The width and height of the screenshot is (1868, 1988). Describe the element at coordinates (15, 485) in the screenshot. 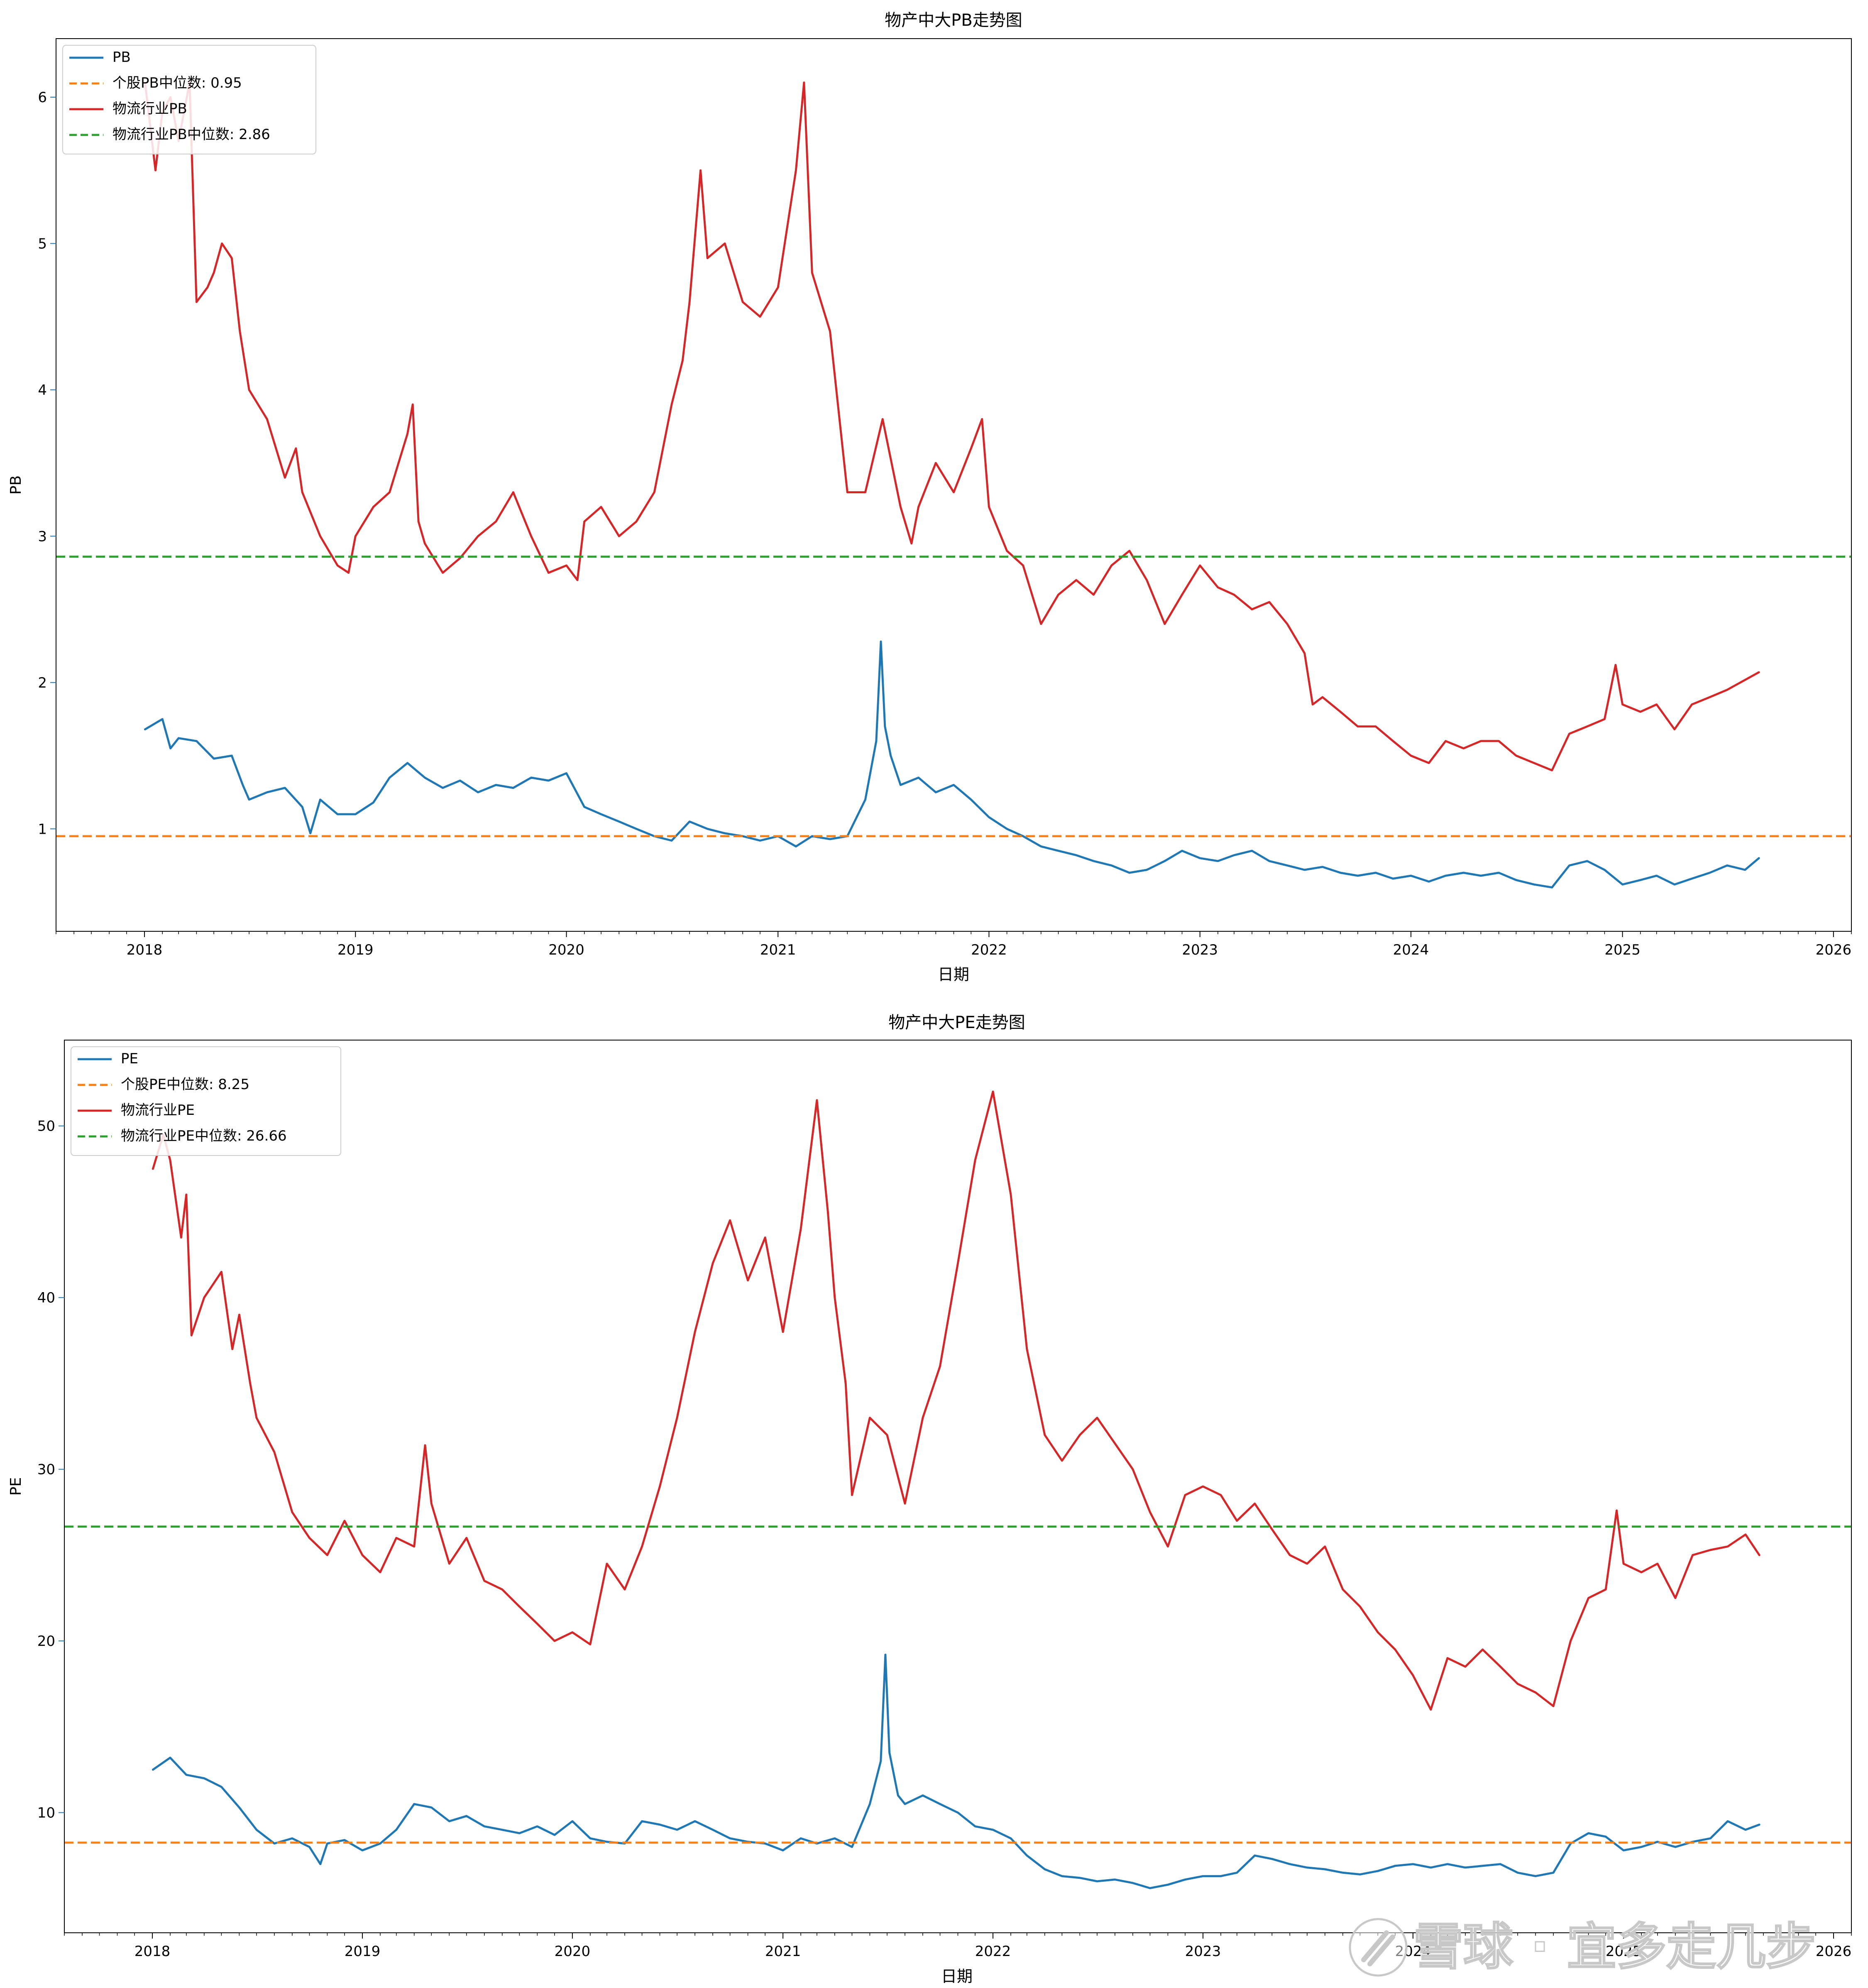

I see `y-axis-label: PB` at that location.